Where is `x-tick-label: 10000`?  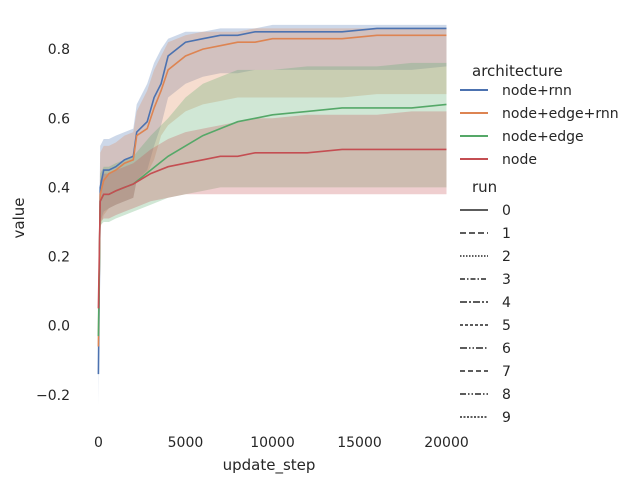
x-tick-label: 10000 is located at coordinates (272, 443).